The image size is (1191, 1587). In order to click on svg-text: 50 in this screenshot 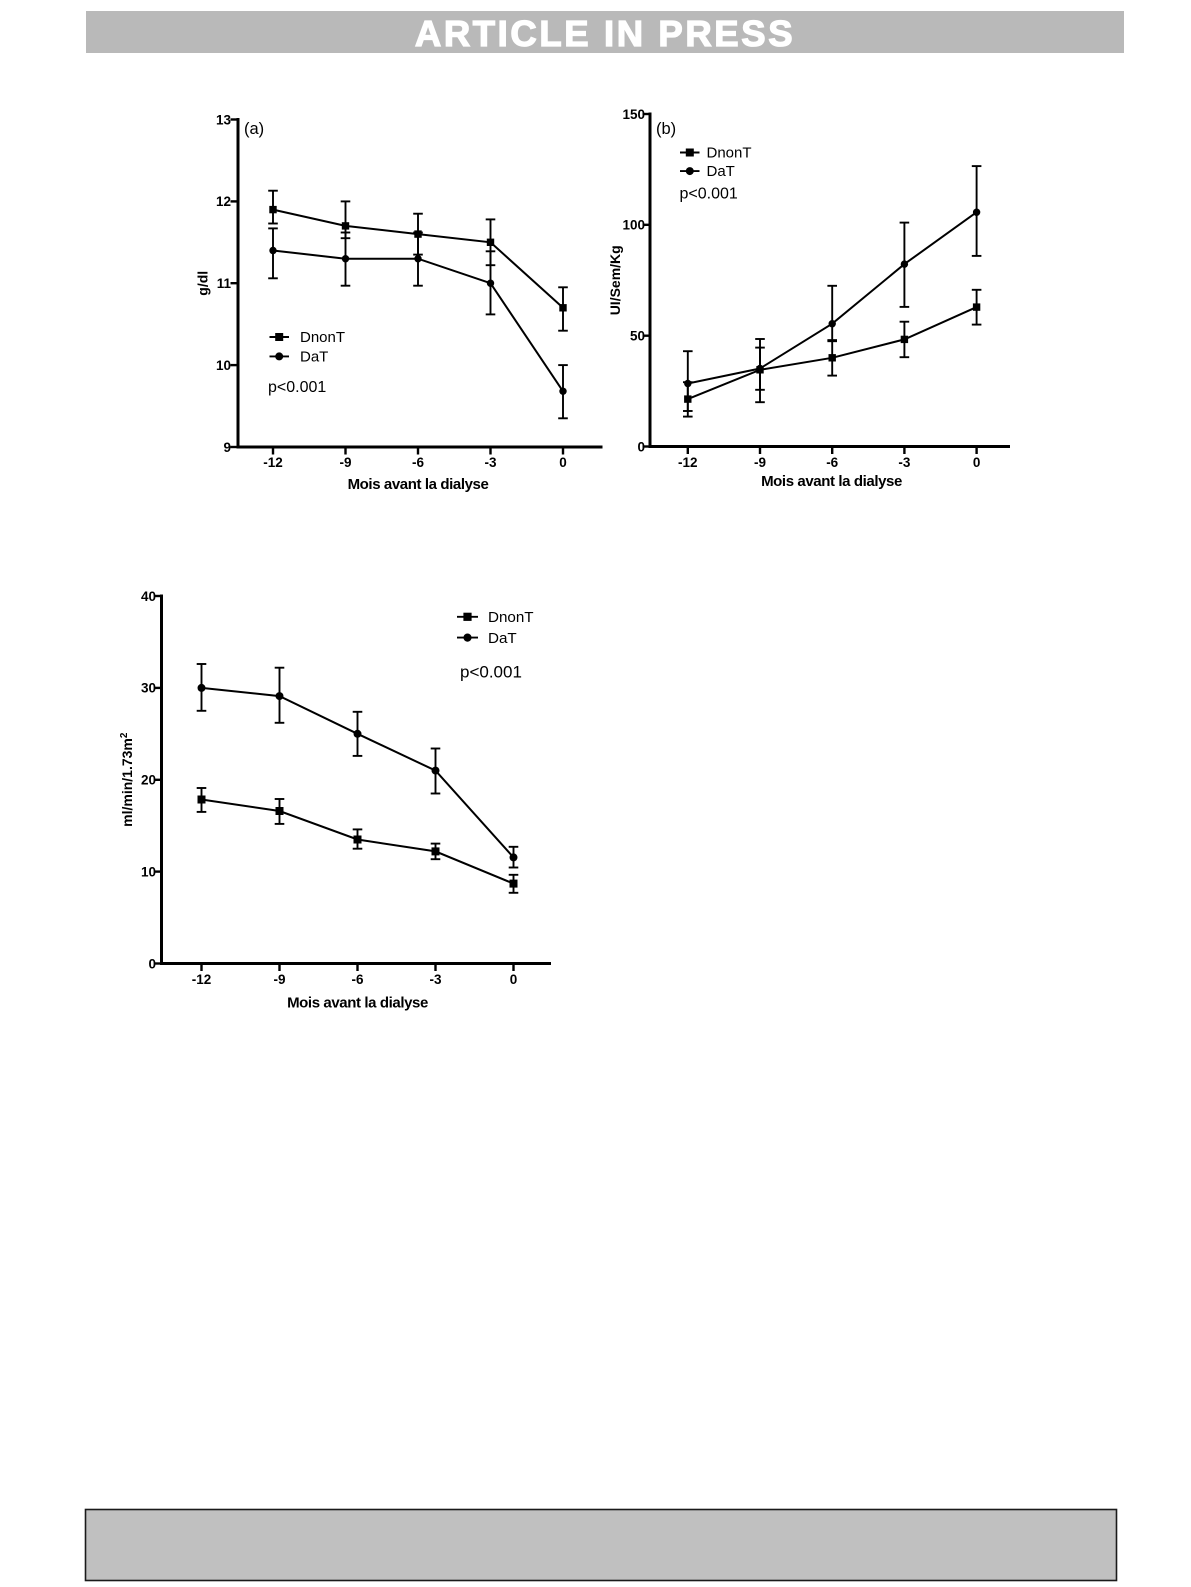, I will do `click(637, 336)`.